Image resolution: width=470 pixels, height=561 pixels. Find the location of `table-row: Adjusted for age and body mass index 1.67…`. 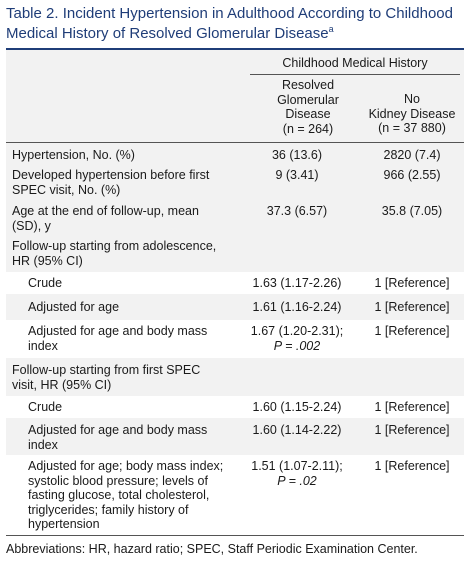

table-row: Adjusted for age and body mass index 1.67… is located at coordinates (235, 339).